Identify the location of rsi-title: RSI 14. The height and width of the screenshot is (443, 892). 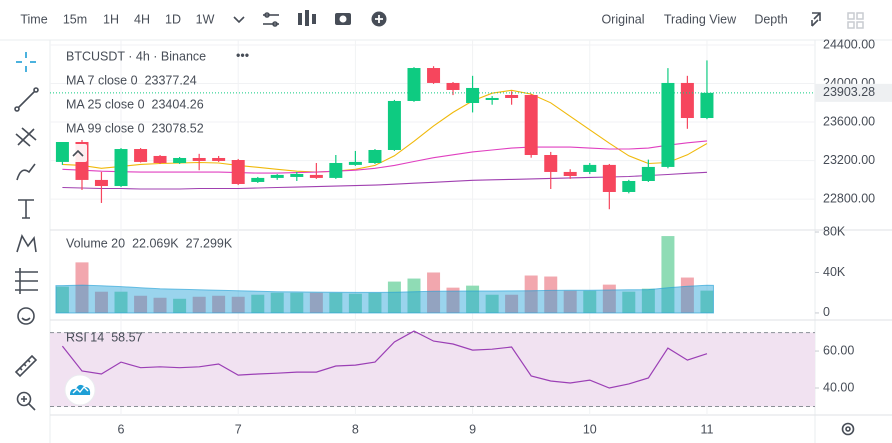
(85, 337).